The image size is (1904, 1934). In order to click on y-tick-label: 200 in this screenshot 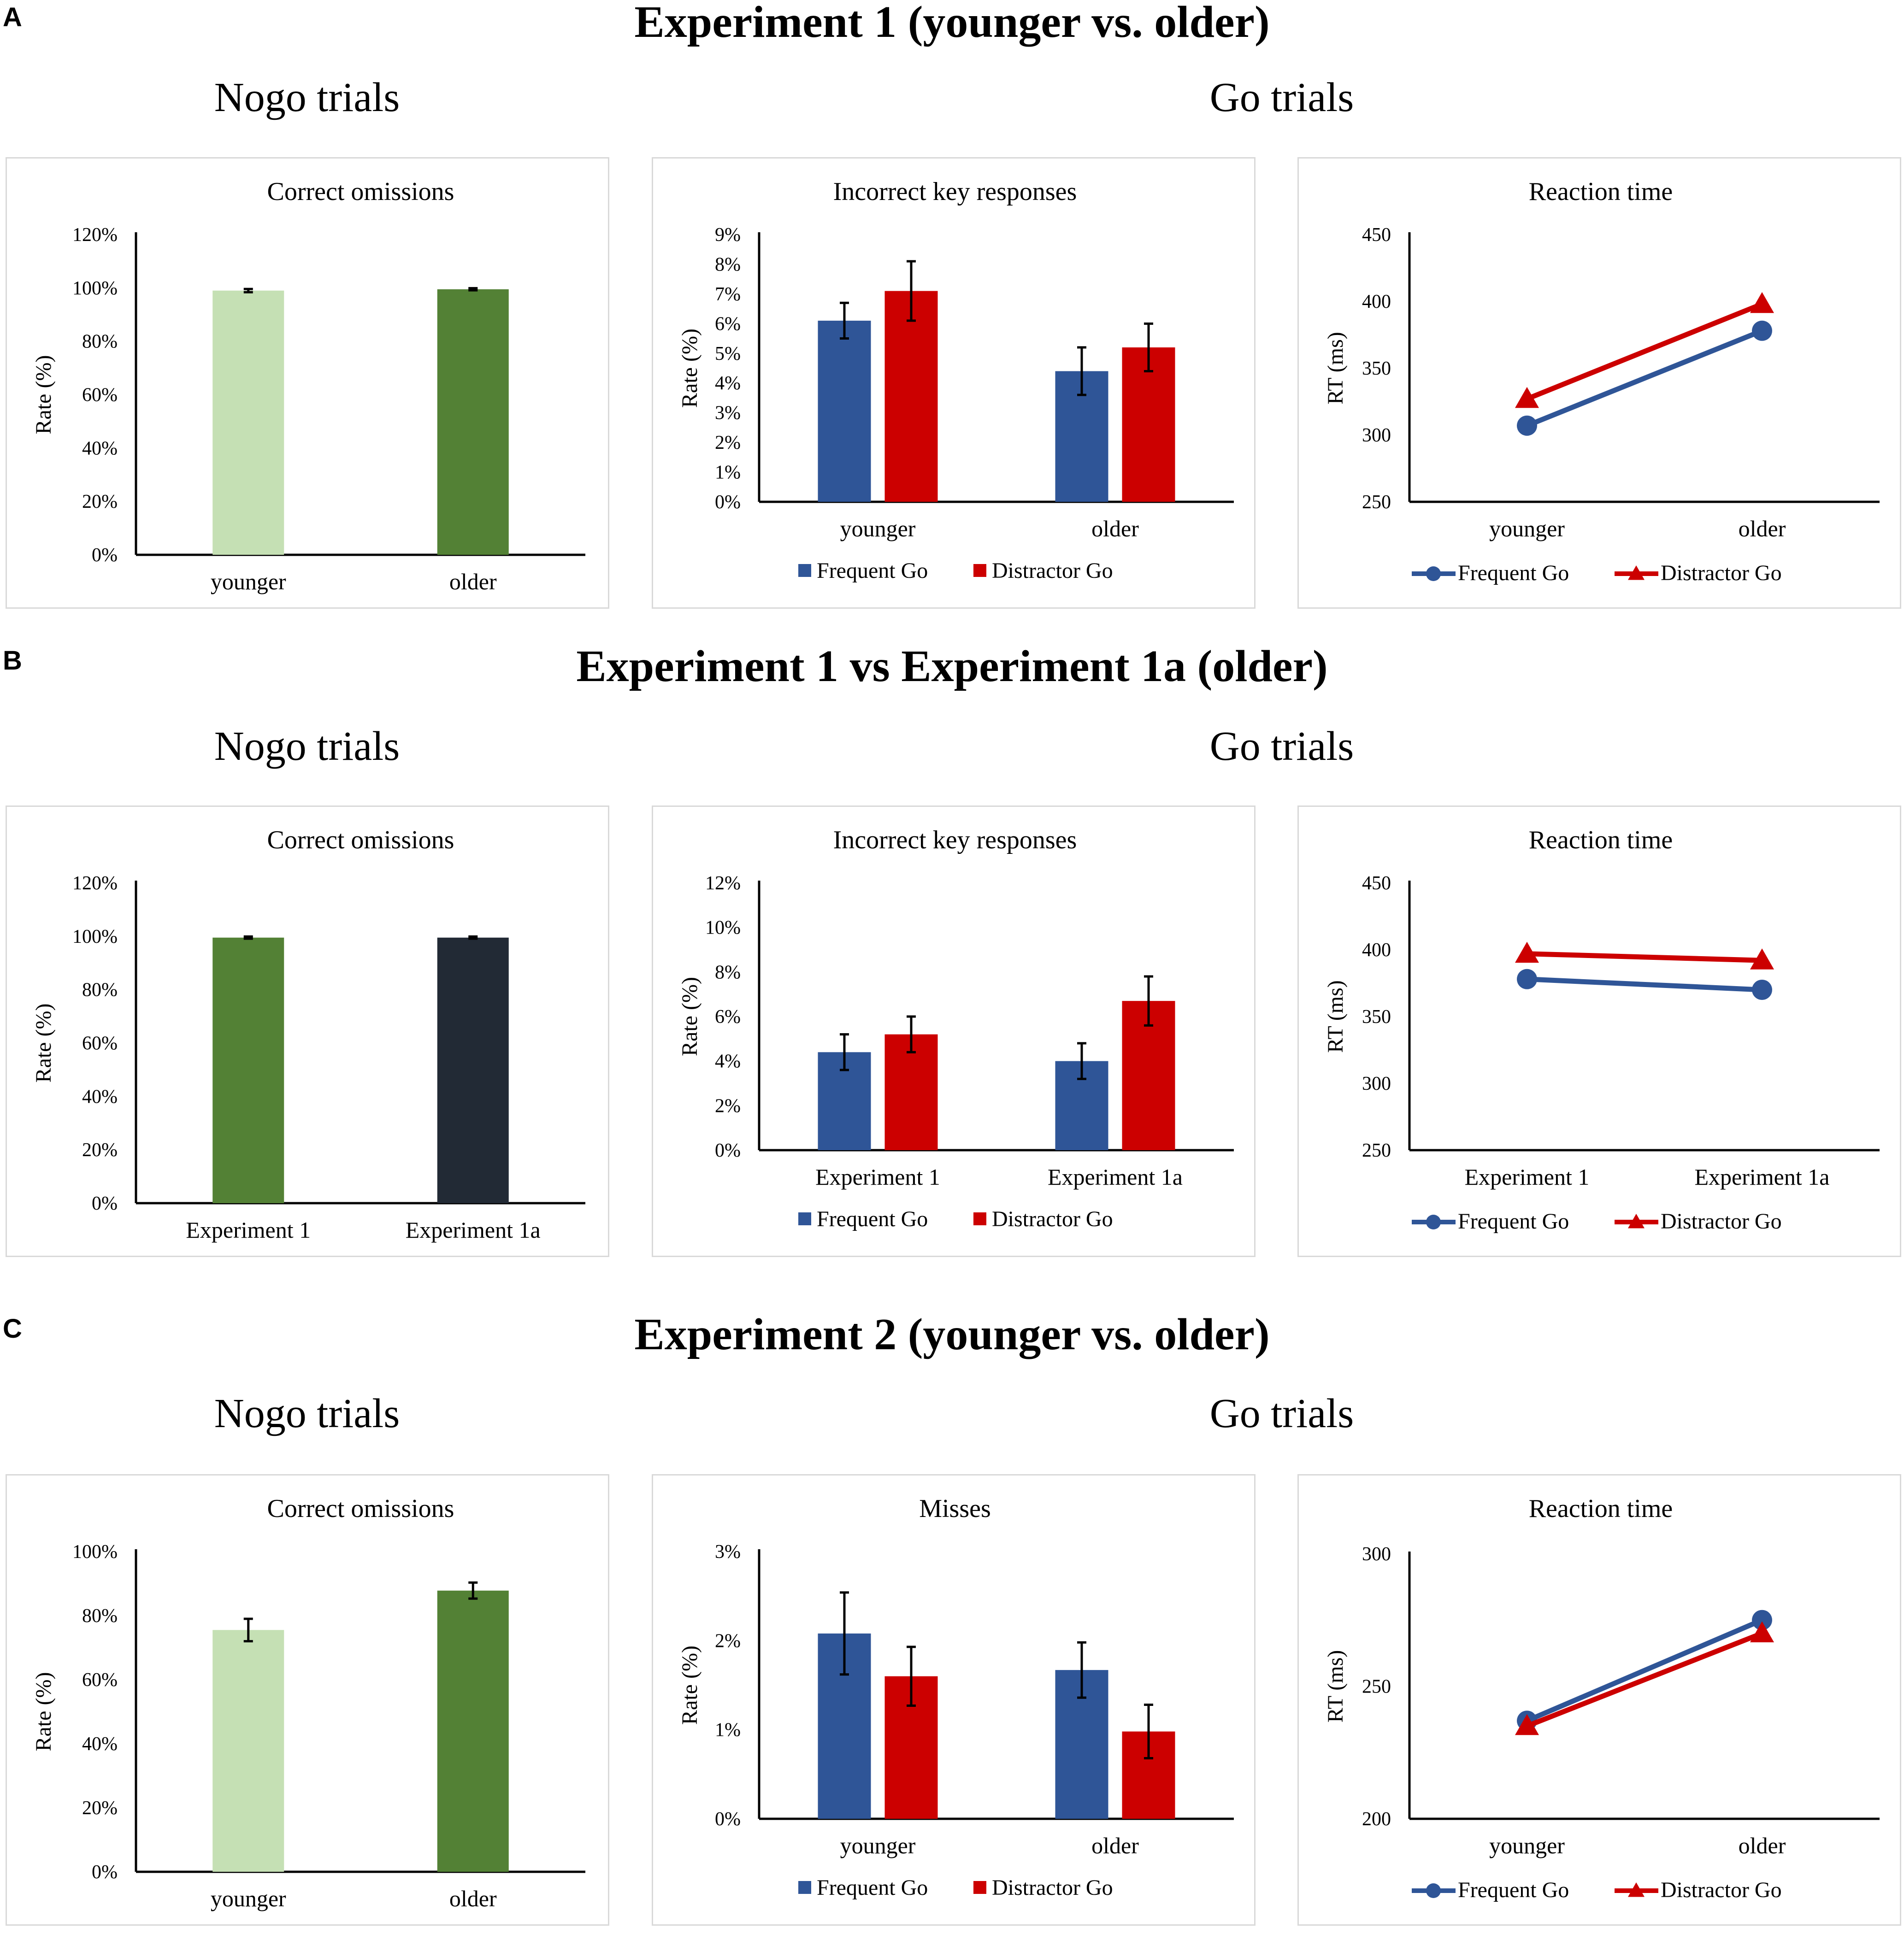, I will do `click(1377, 1820)`.